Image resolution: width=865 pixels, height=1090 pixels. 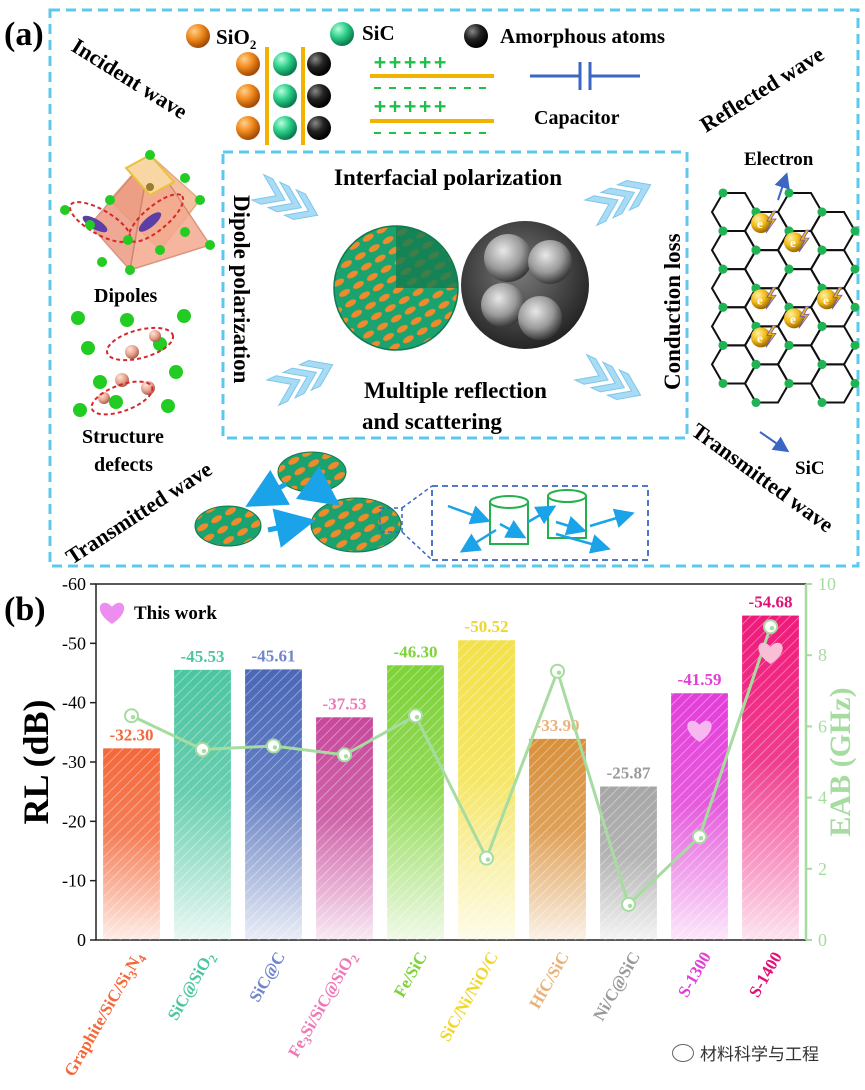 What do you see at coordinates (585, 76) in the screenshot?
I see `capacitor-icon` at bounding box center [585, 76].